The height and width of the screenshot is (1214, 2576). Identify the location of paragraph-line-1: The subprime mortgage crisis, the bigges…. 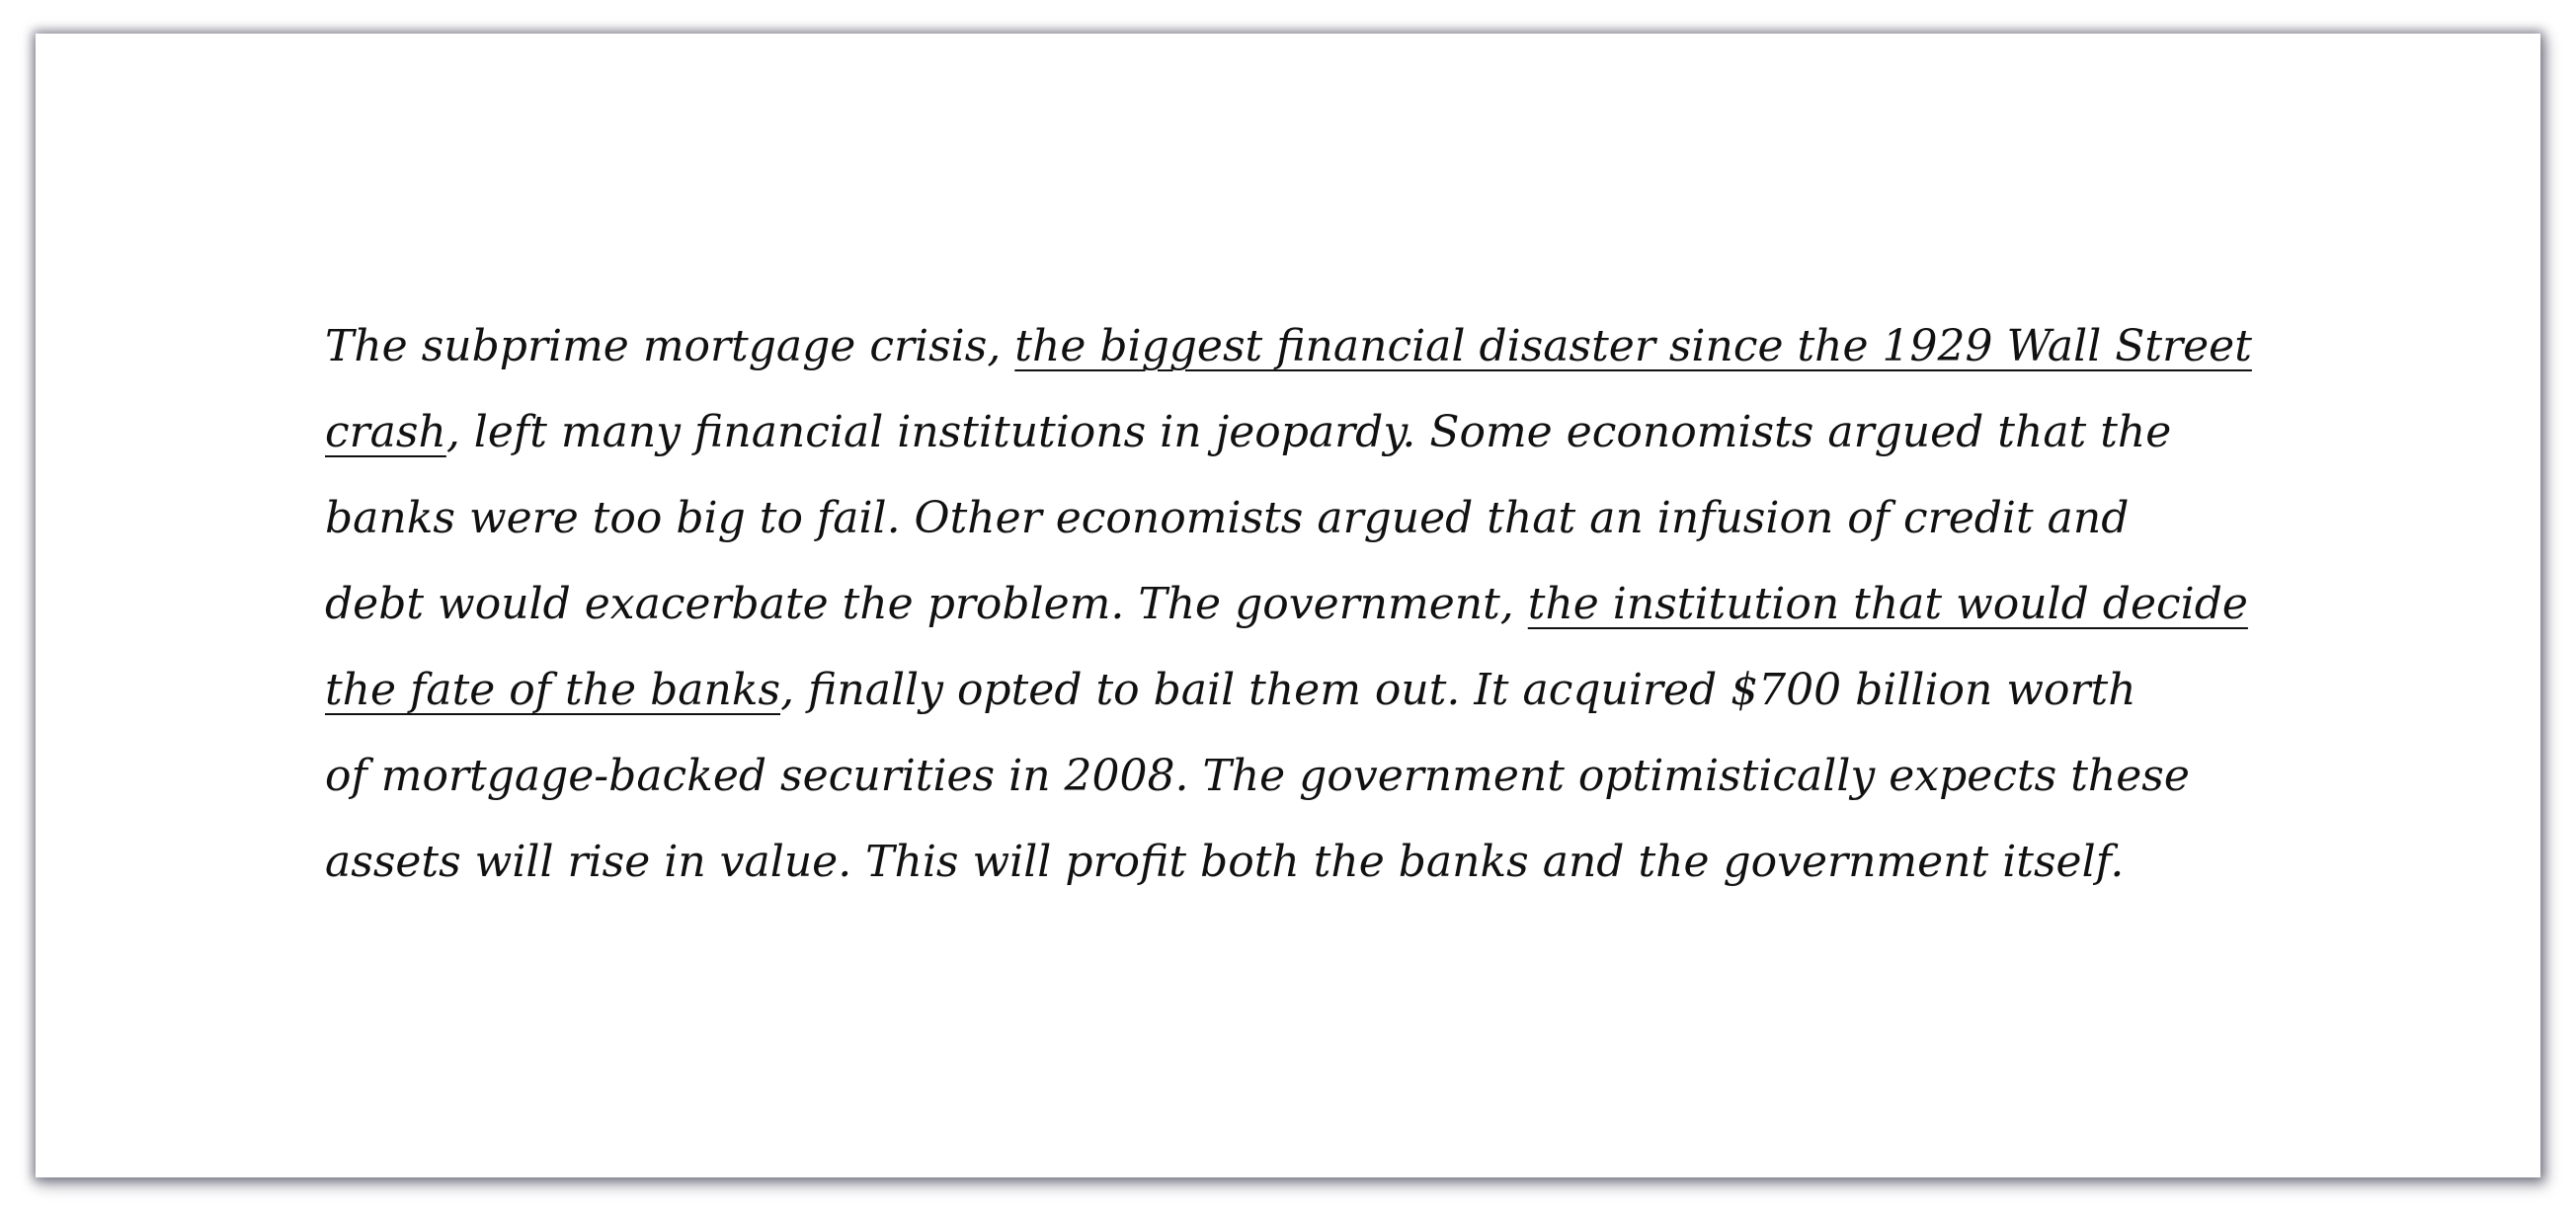
(1308, 346).